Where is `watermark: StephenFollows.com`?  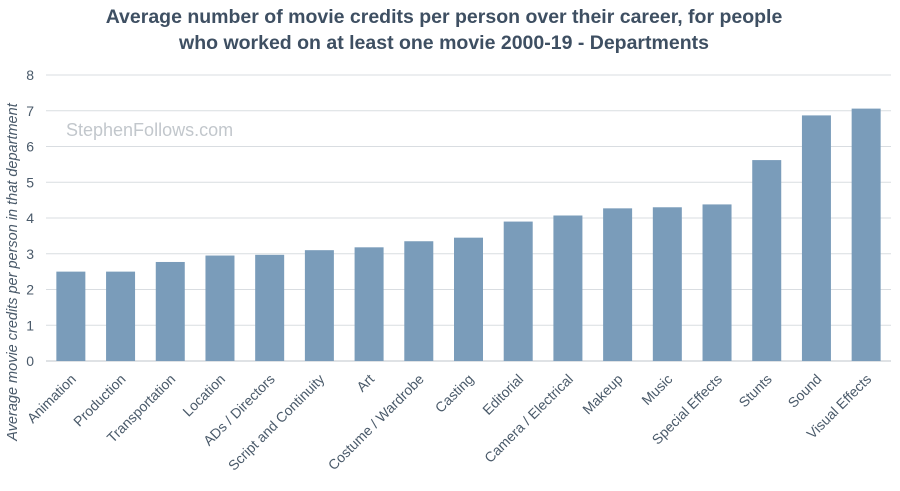
watermark: StephenFollows.com is located at coordinates (150, 130).